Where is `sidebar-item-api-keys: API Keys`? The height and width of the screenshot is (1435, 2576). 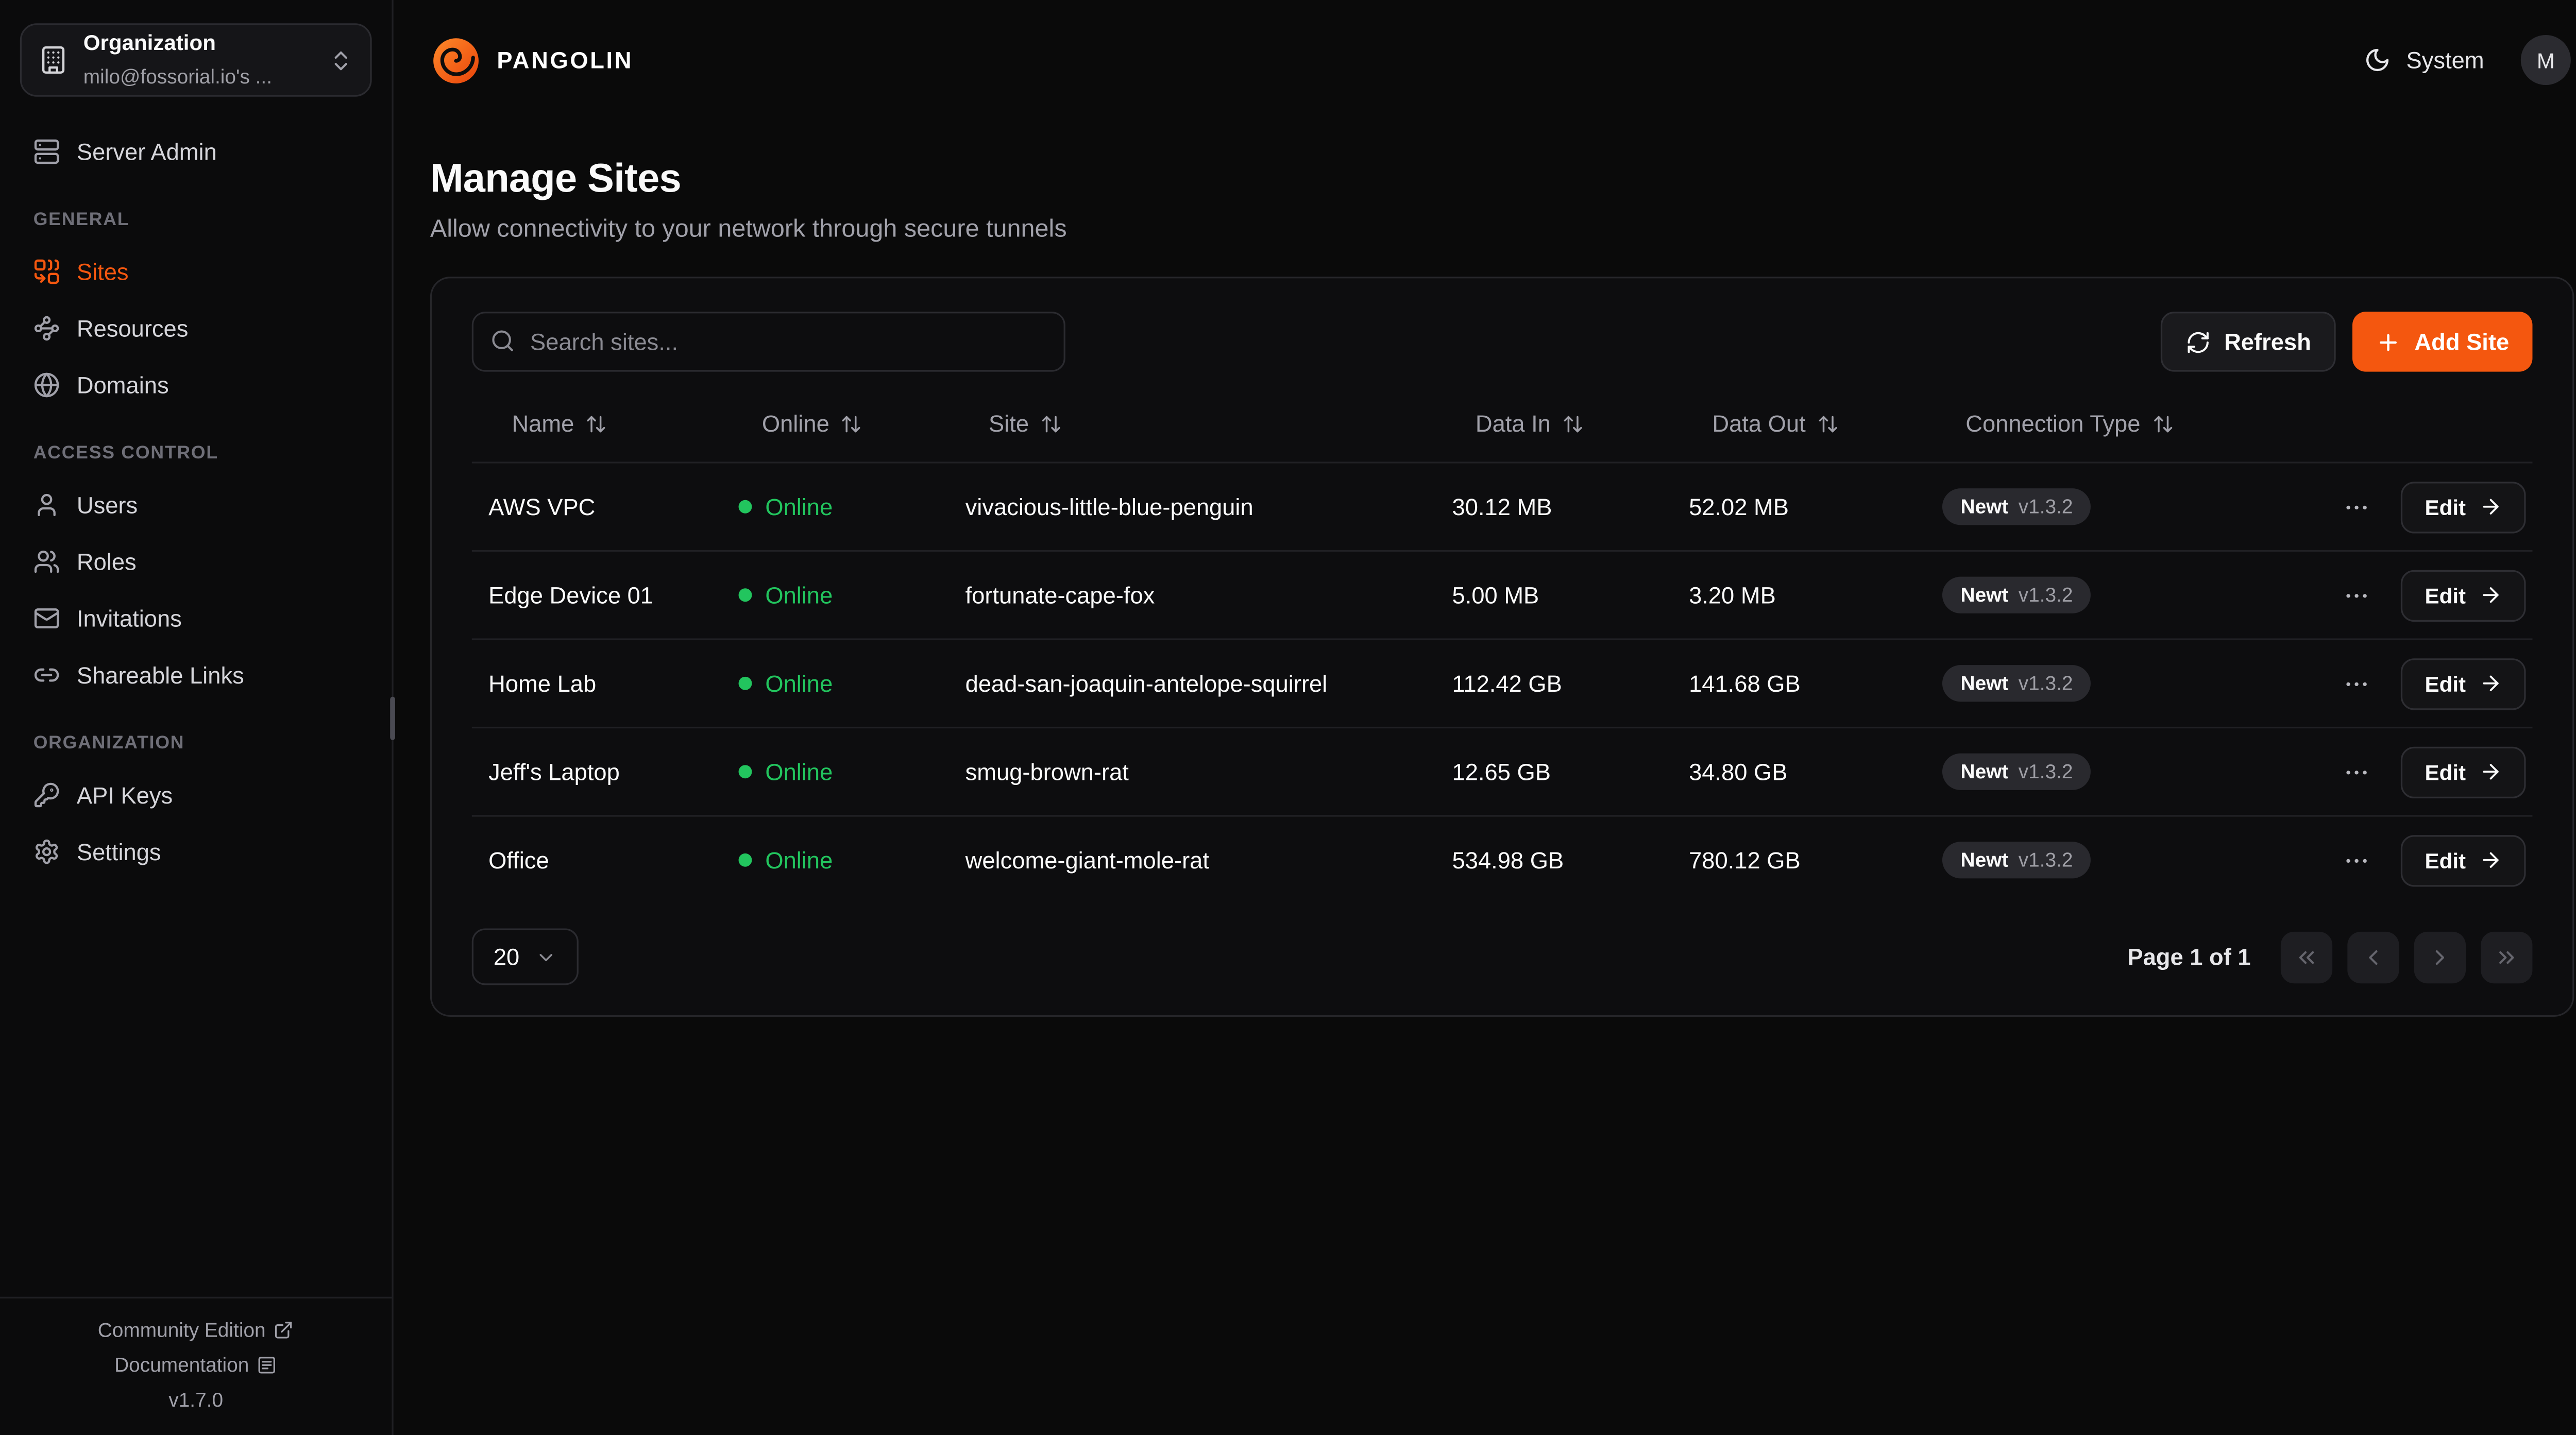 sidebar-item-api-keys: API Keys is located at coordinates (196, 795).